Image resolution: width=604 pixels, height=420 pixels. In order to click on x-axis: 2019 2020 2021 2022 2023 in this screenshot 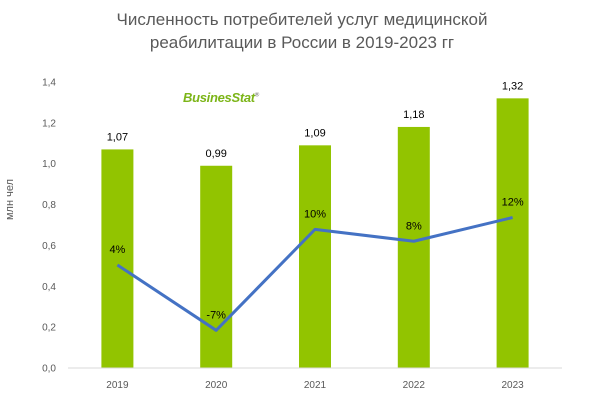, I will do `click(315, 379)`.